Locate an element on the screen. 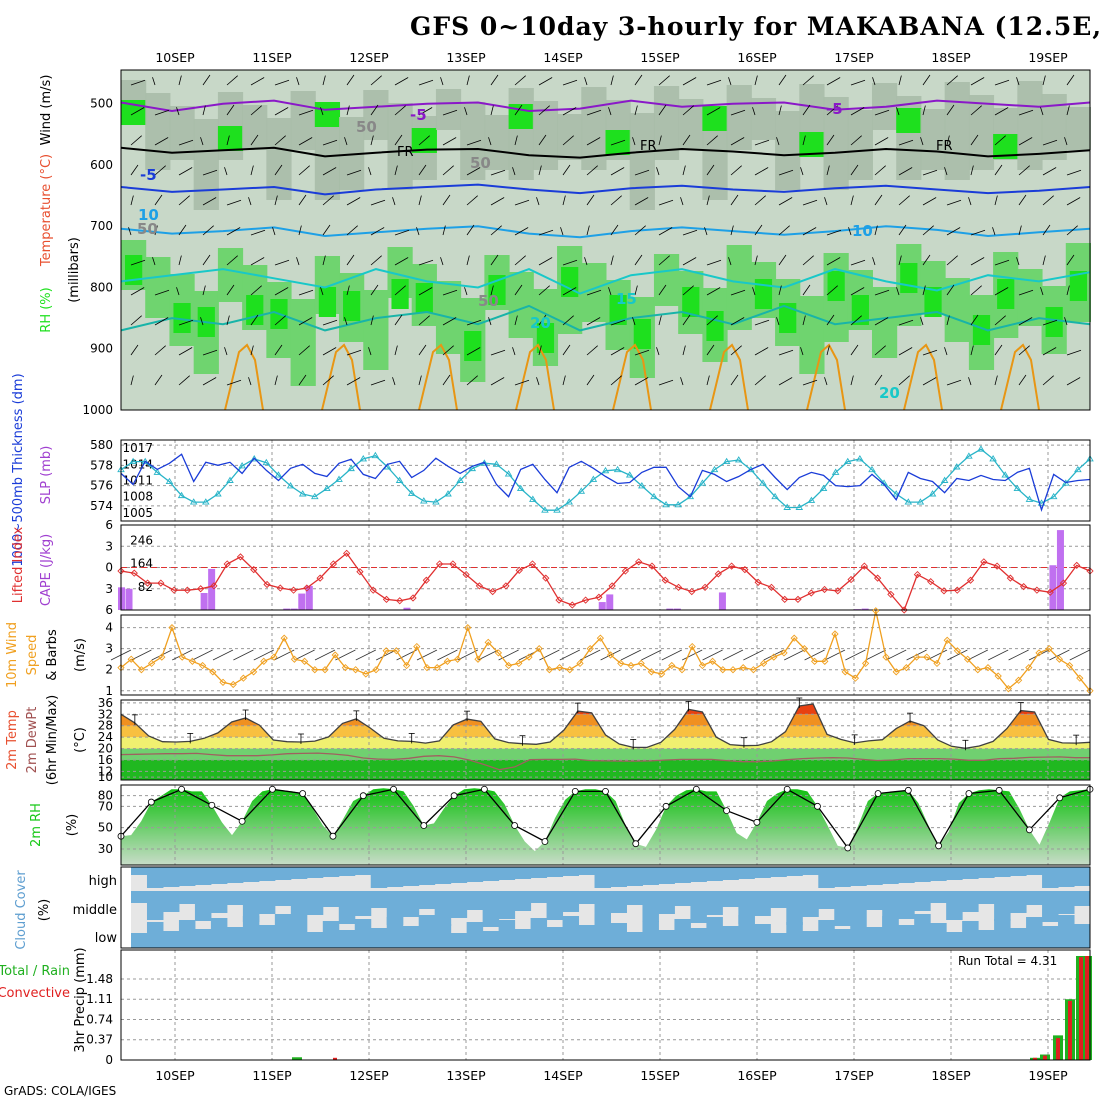 Image resolution: width=1100 pixels, height=1100 pixels. axis-tick: 1.11 is located at coordinates (99, 999).